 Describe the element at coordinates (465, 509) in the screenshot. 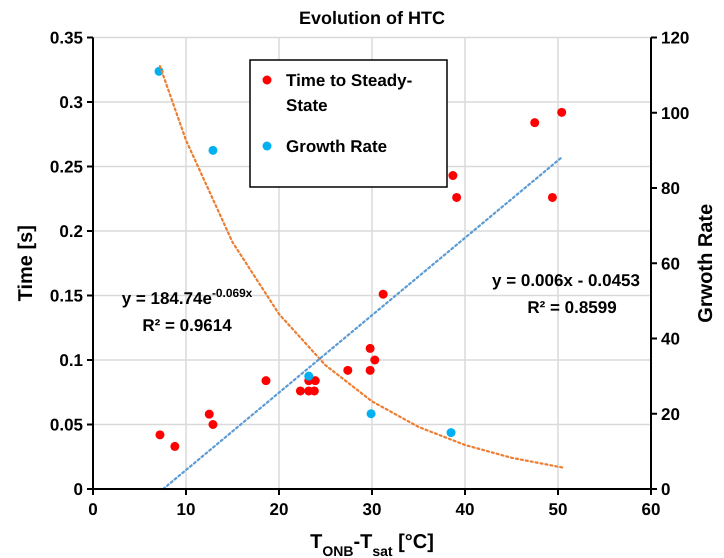

I see `x-tick-label: 40` at that location.